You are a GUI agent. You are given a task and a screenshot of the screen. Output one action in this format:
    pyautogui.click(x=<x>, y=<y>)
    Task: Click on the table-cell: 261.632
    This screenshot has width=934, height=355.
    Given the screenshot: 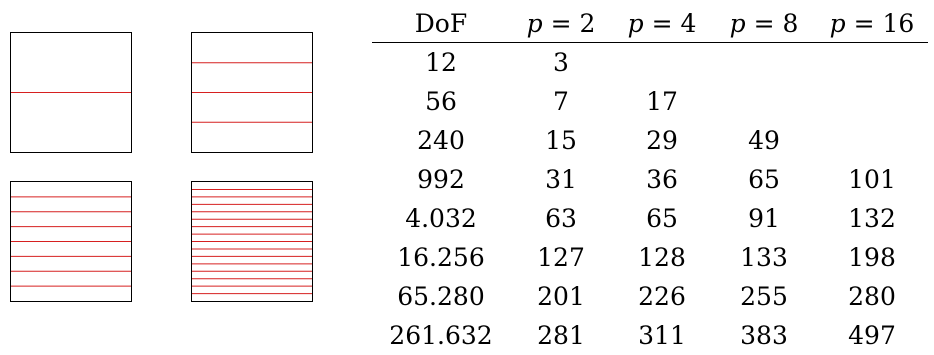 What is the action you would take?
    pyautogui.click(x=441, y=335)
    